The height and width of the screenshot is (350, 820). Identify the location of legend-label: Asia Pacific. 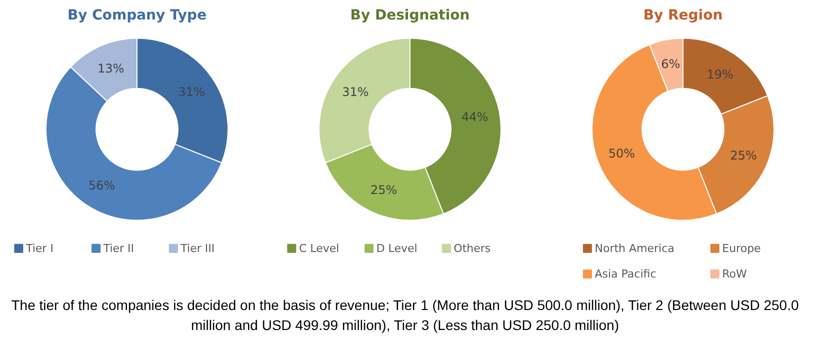
(625, 274).